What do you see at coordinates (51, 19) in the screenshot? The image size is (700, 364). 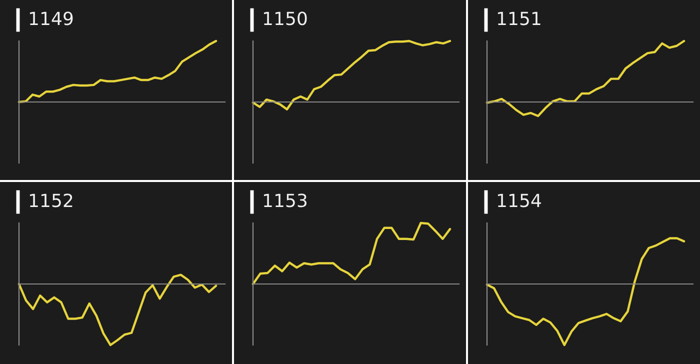 I see `chart-title: 1149` at bounding box center [51, 19].